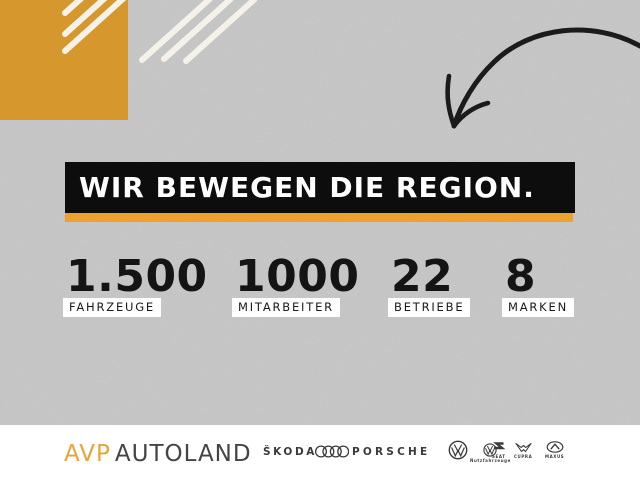 The image size is (640, 480). I want to click on brand-cupra: CUPRA, so click(523, 450).